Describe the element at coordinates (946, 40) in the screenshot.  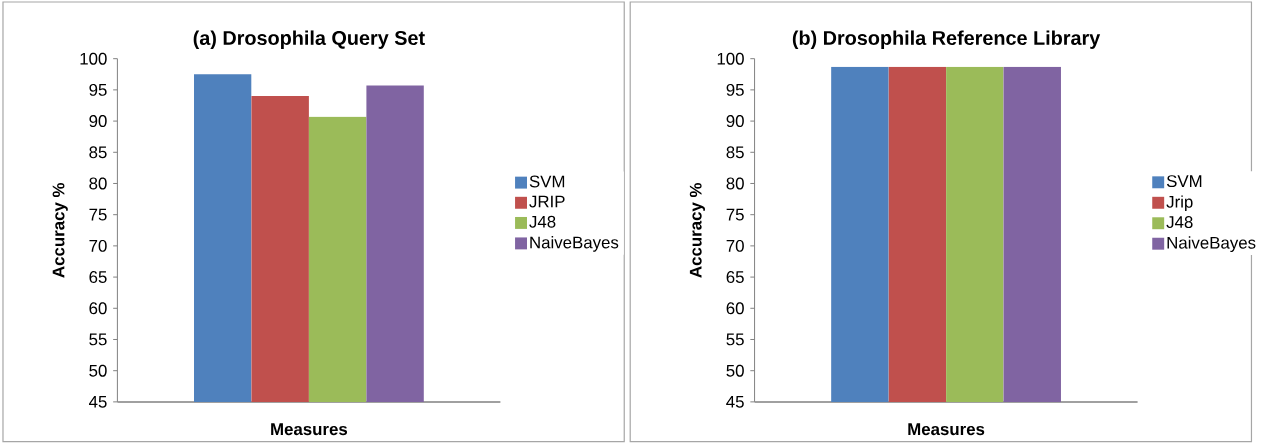
I see `chart-title: (b) Drosophila Reference Library` at that location.